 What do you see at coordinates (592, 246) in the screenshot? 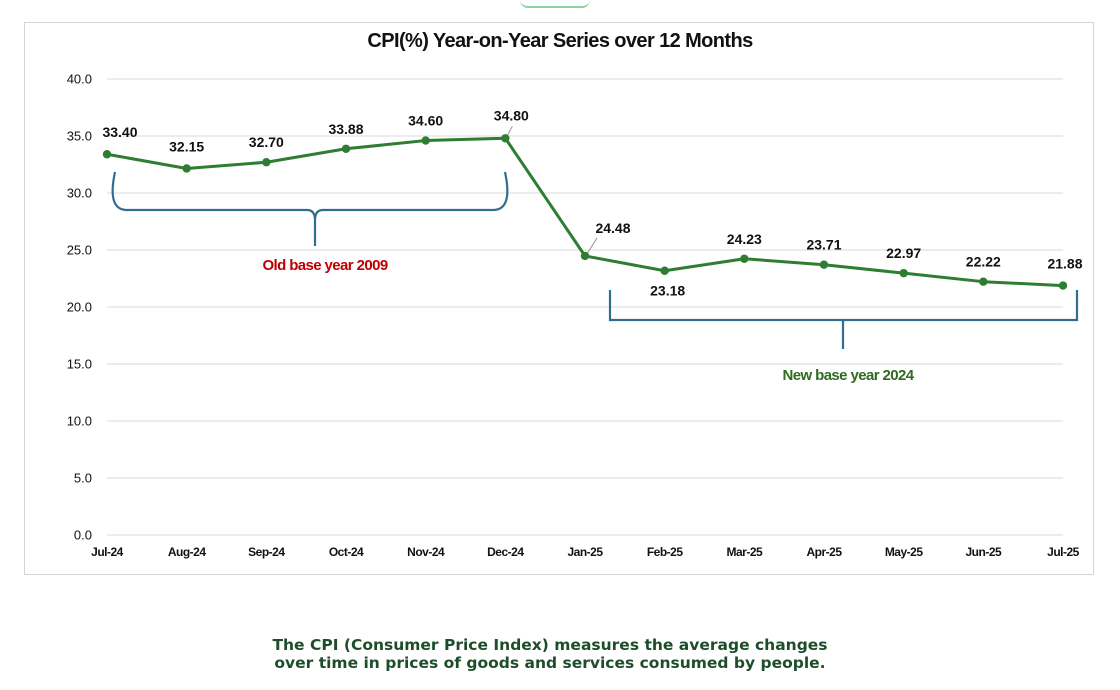
I see `leader-line` at bounding box center [592, 246].